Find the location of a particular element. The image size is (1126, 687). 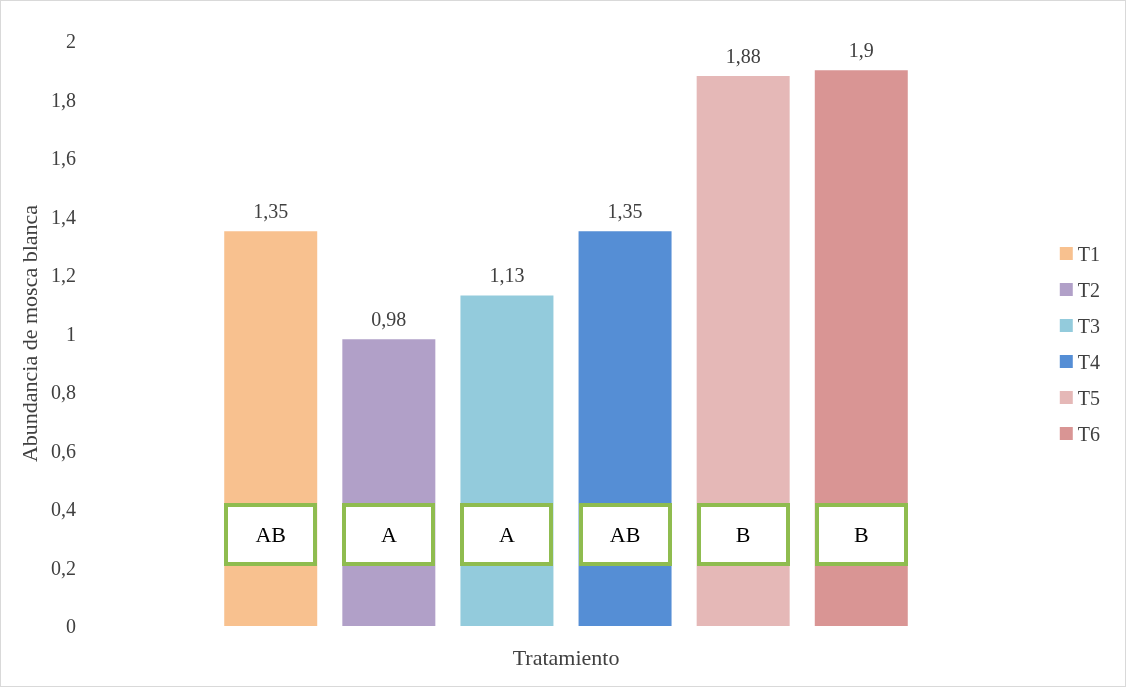

legend-label: T5 is located at coordinates (1088, 397).